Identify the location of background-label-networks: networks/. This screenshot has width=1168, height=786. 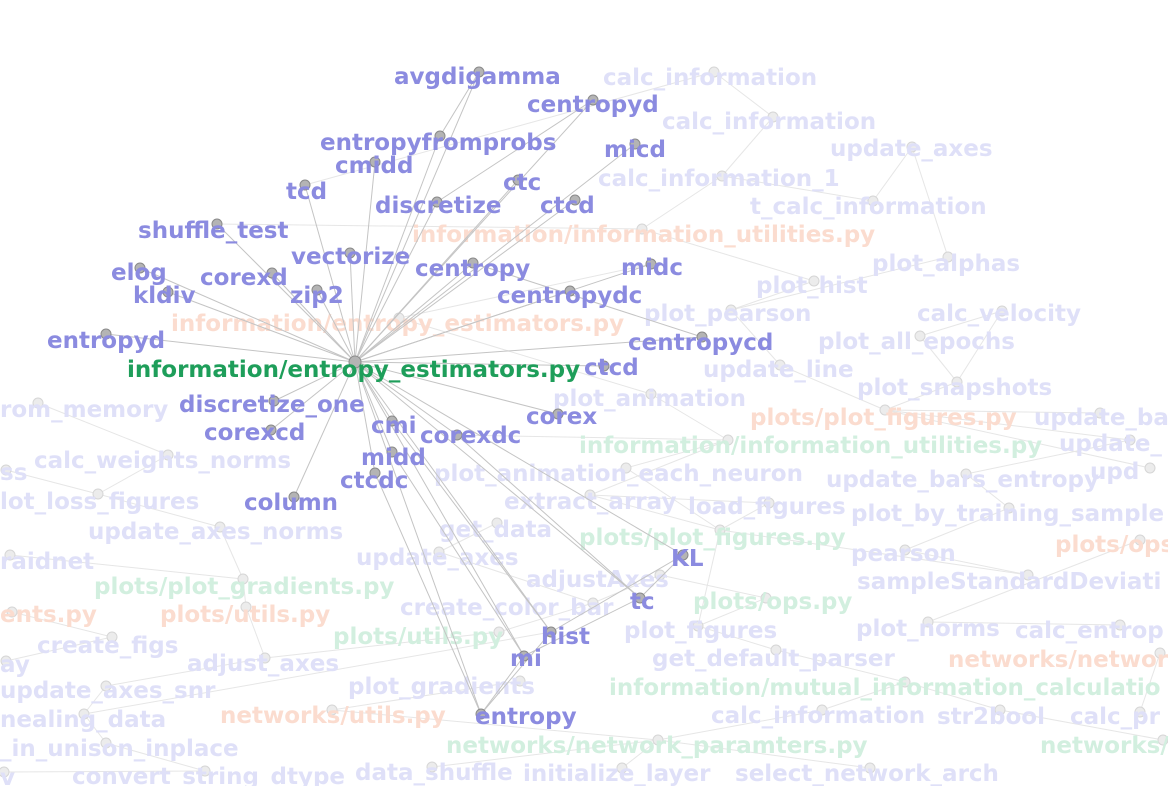
(1104, 746).